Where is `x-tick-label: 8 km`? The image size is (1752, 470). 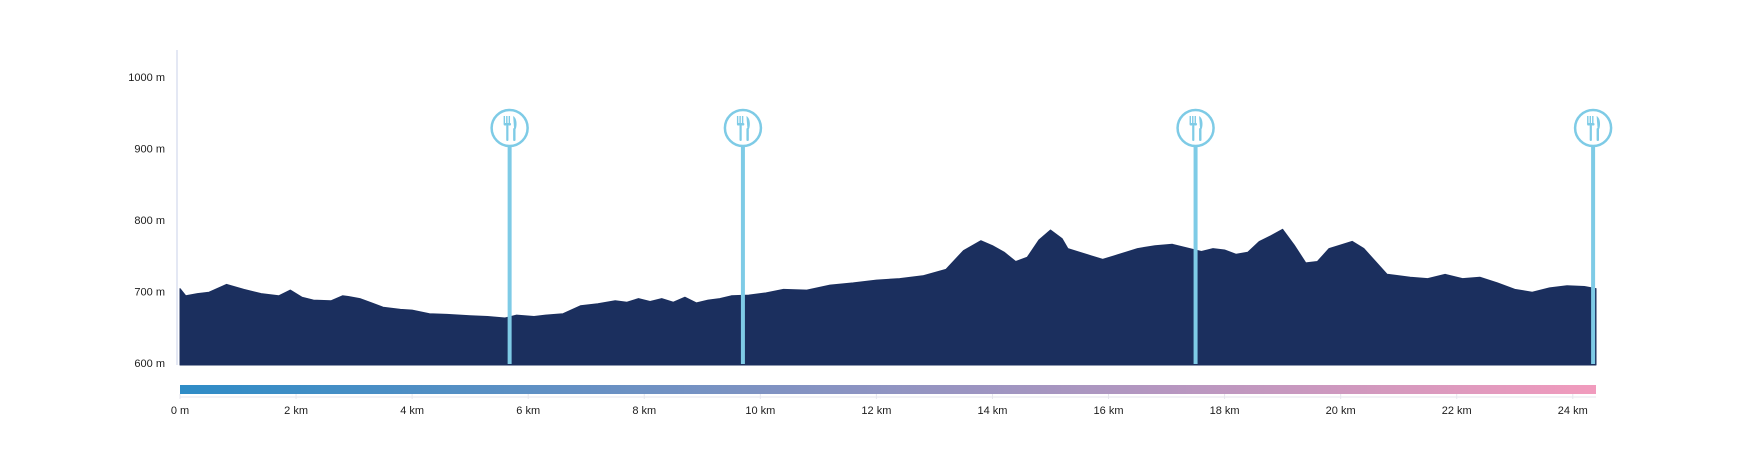 x-tick-label: 8 km is located at coordinates (644, 411).